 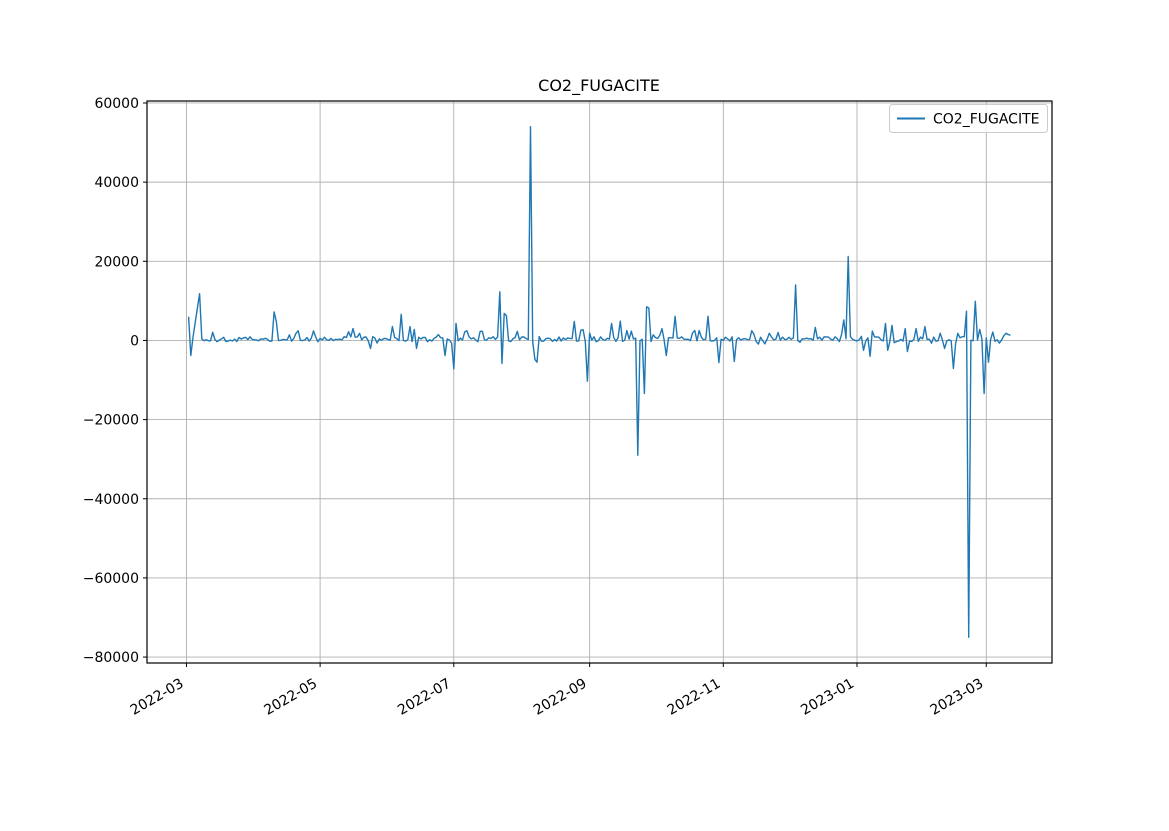 What do you see at coordinates (111, 658) in the screenshot?
I see `y-tick-label: −80000` at bounding box center [111, 658].